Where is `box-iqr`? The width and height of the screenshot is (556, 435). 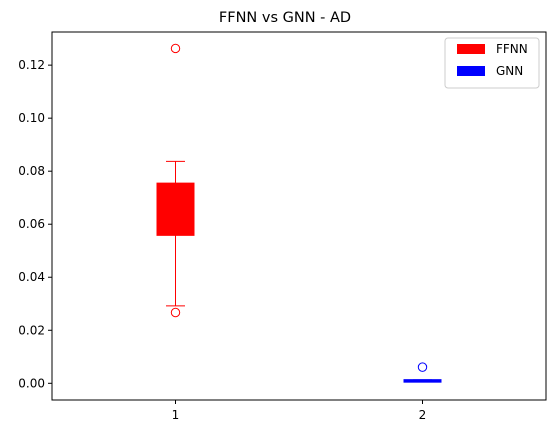 box-iqr is located at coordinates (175, 209).